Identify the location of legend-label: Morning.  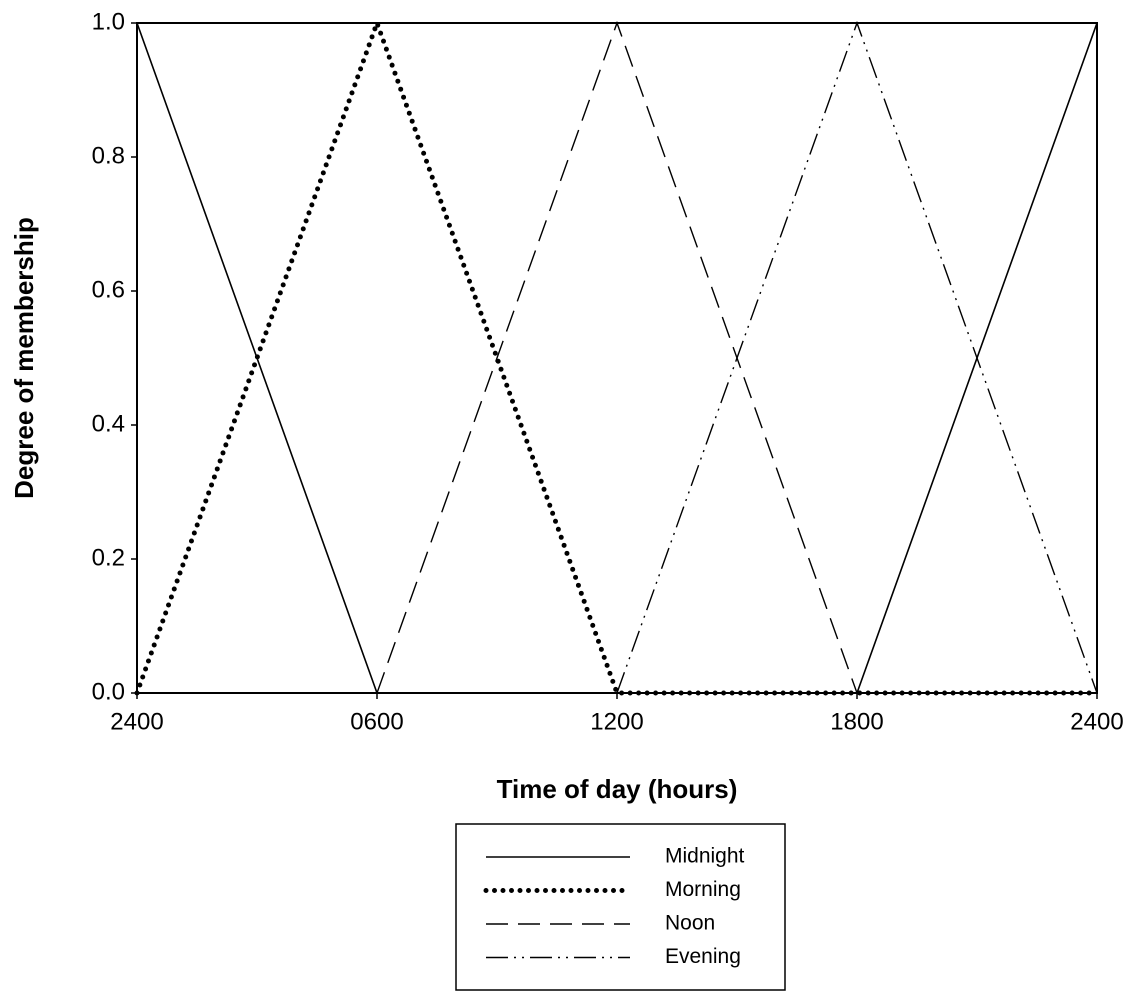
(703, 889).